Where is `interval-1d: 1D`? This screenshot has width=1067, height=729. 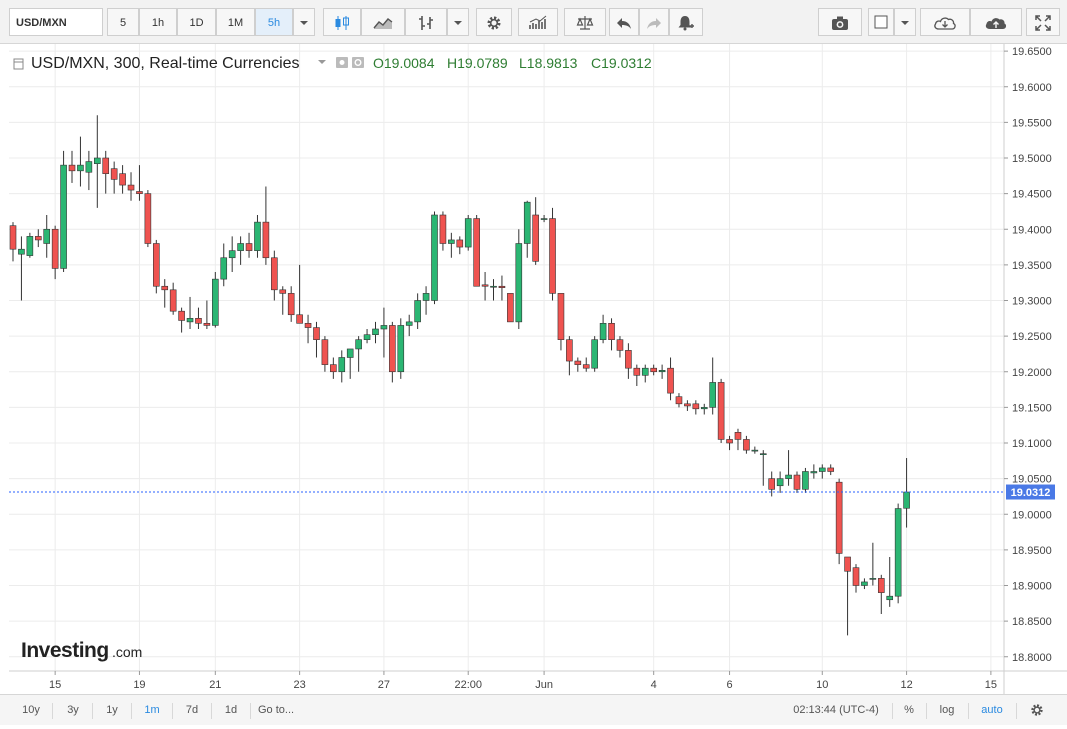
interval-1d: 1D is located at coordinates (196, 22).